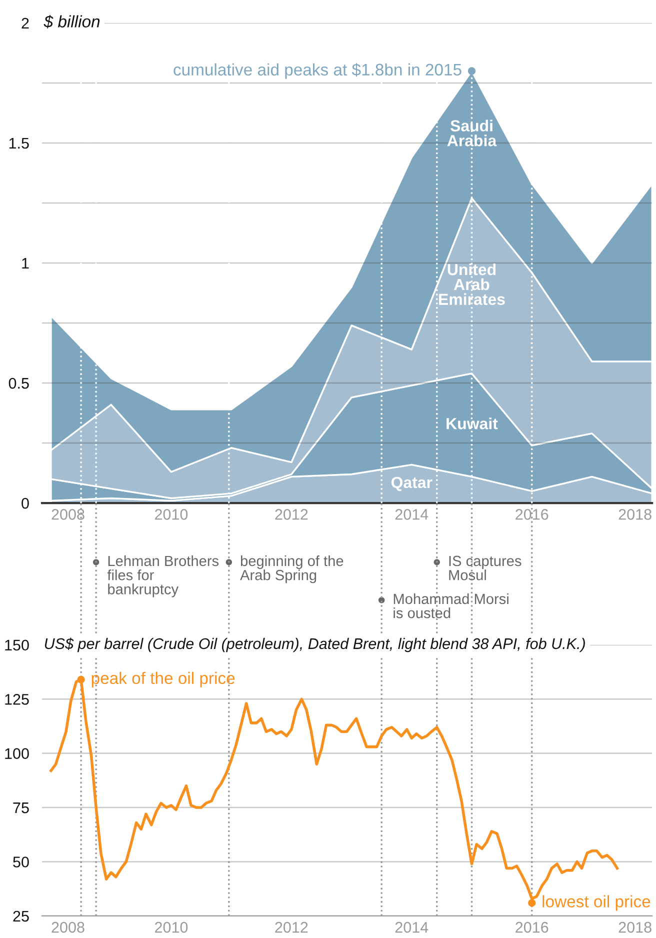 The height and width of the screenshot is (938, 656). I want to click on y-tick-label: 0, so click(25, 503).